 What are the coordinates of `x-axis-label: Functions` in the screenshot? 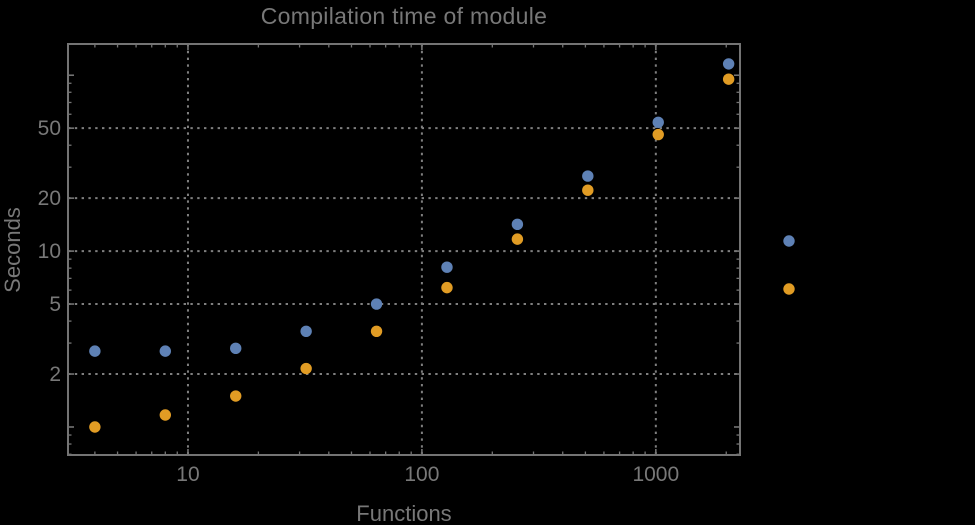 It's located at (404, 513).